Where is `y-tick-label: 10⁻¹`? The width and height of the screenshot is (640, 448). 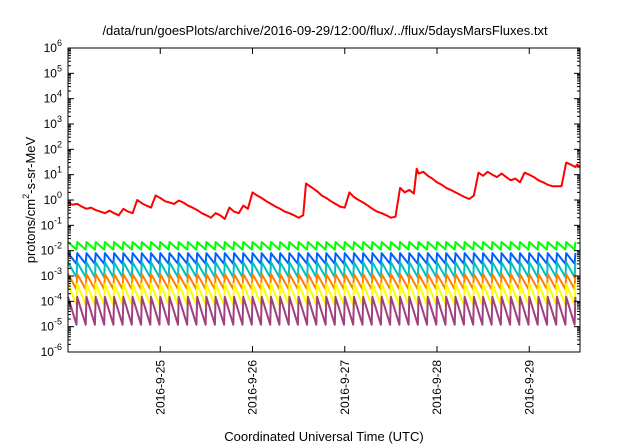 y-tick-label: 10⁻¹ is located at coordinates (51, 223).